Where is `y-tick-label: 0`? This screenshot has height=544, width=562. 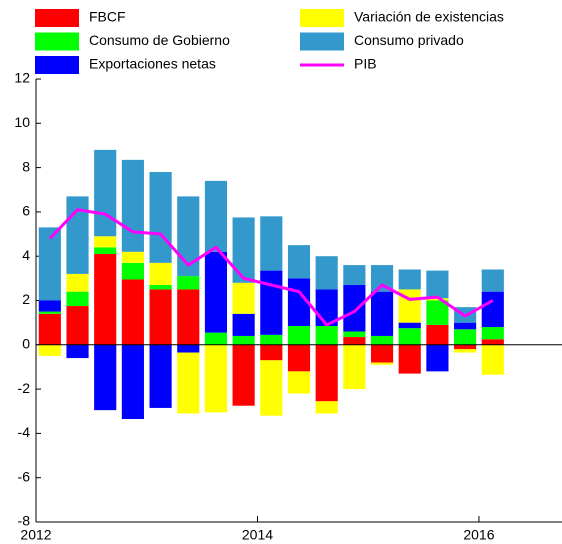
y-tick-label: 0 is located at coordinates (26, 344).